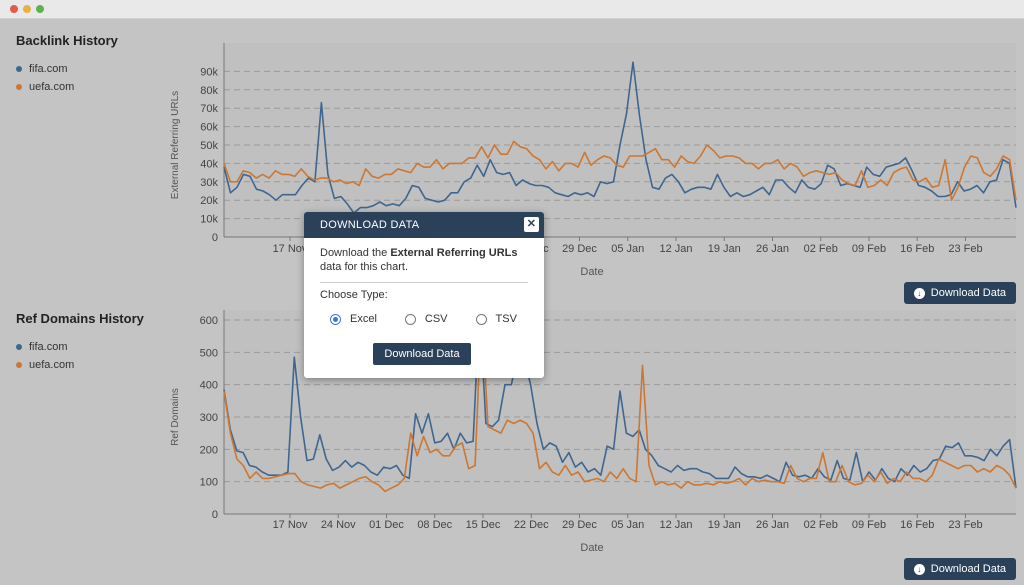 This screenshot has width=1024, height=585. I want to click on x-tick-label: 24 Nov, so click(338, 525).